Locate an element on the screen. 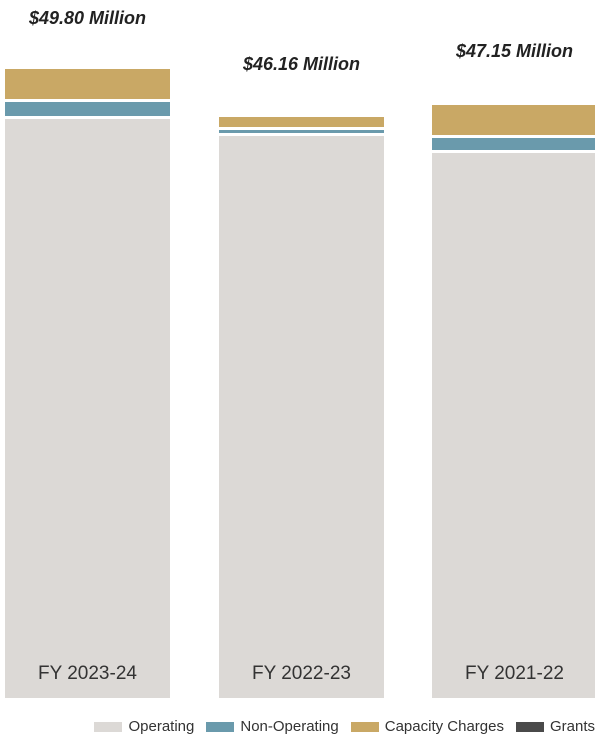  legend-label: Non-Operating is located at coordinates (289, 726).